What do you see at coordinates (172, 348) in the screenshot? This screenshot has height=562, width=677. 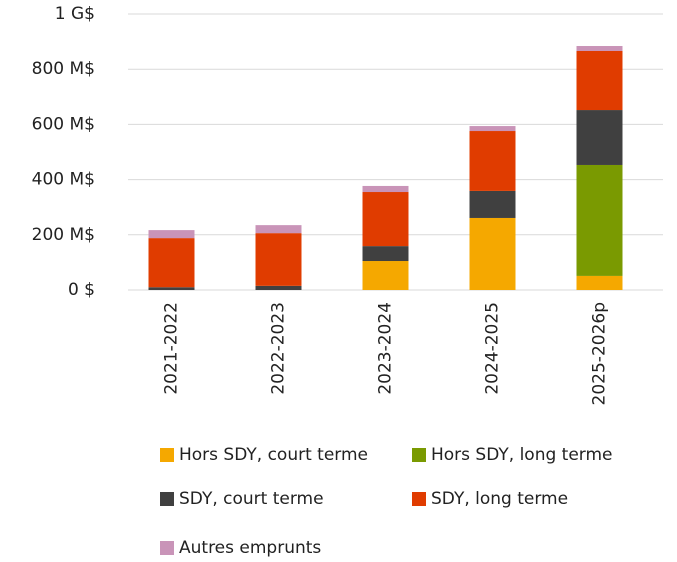 I see `x-tick-label: 2021-2022` at bounding box center [172, 348].